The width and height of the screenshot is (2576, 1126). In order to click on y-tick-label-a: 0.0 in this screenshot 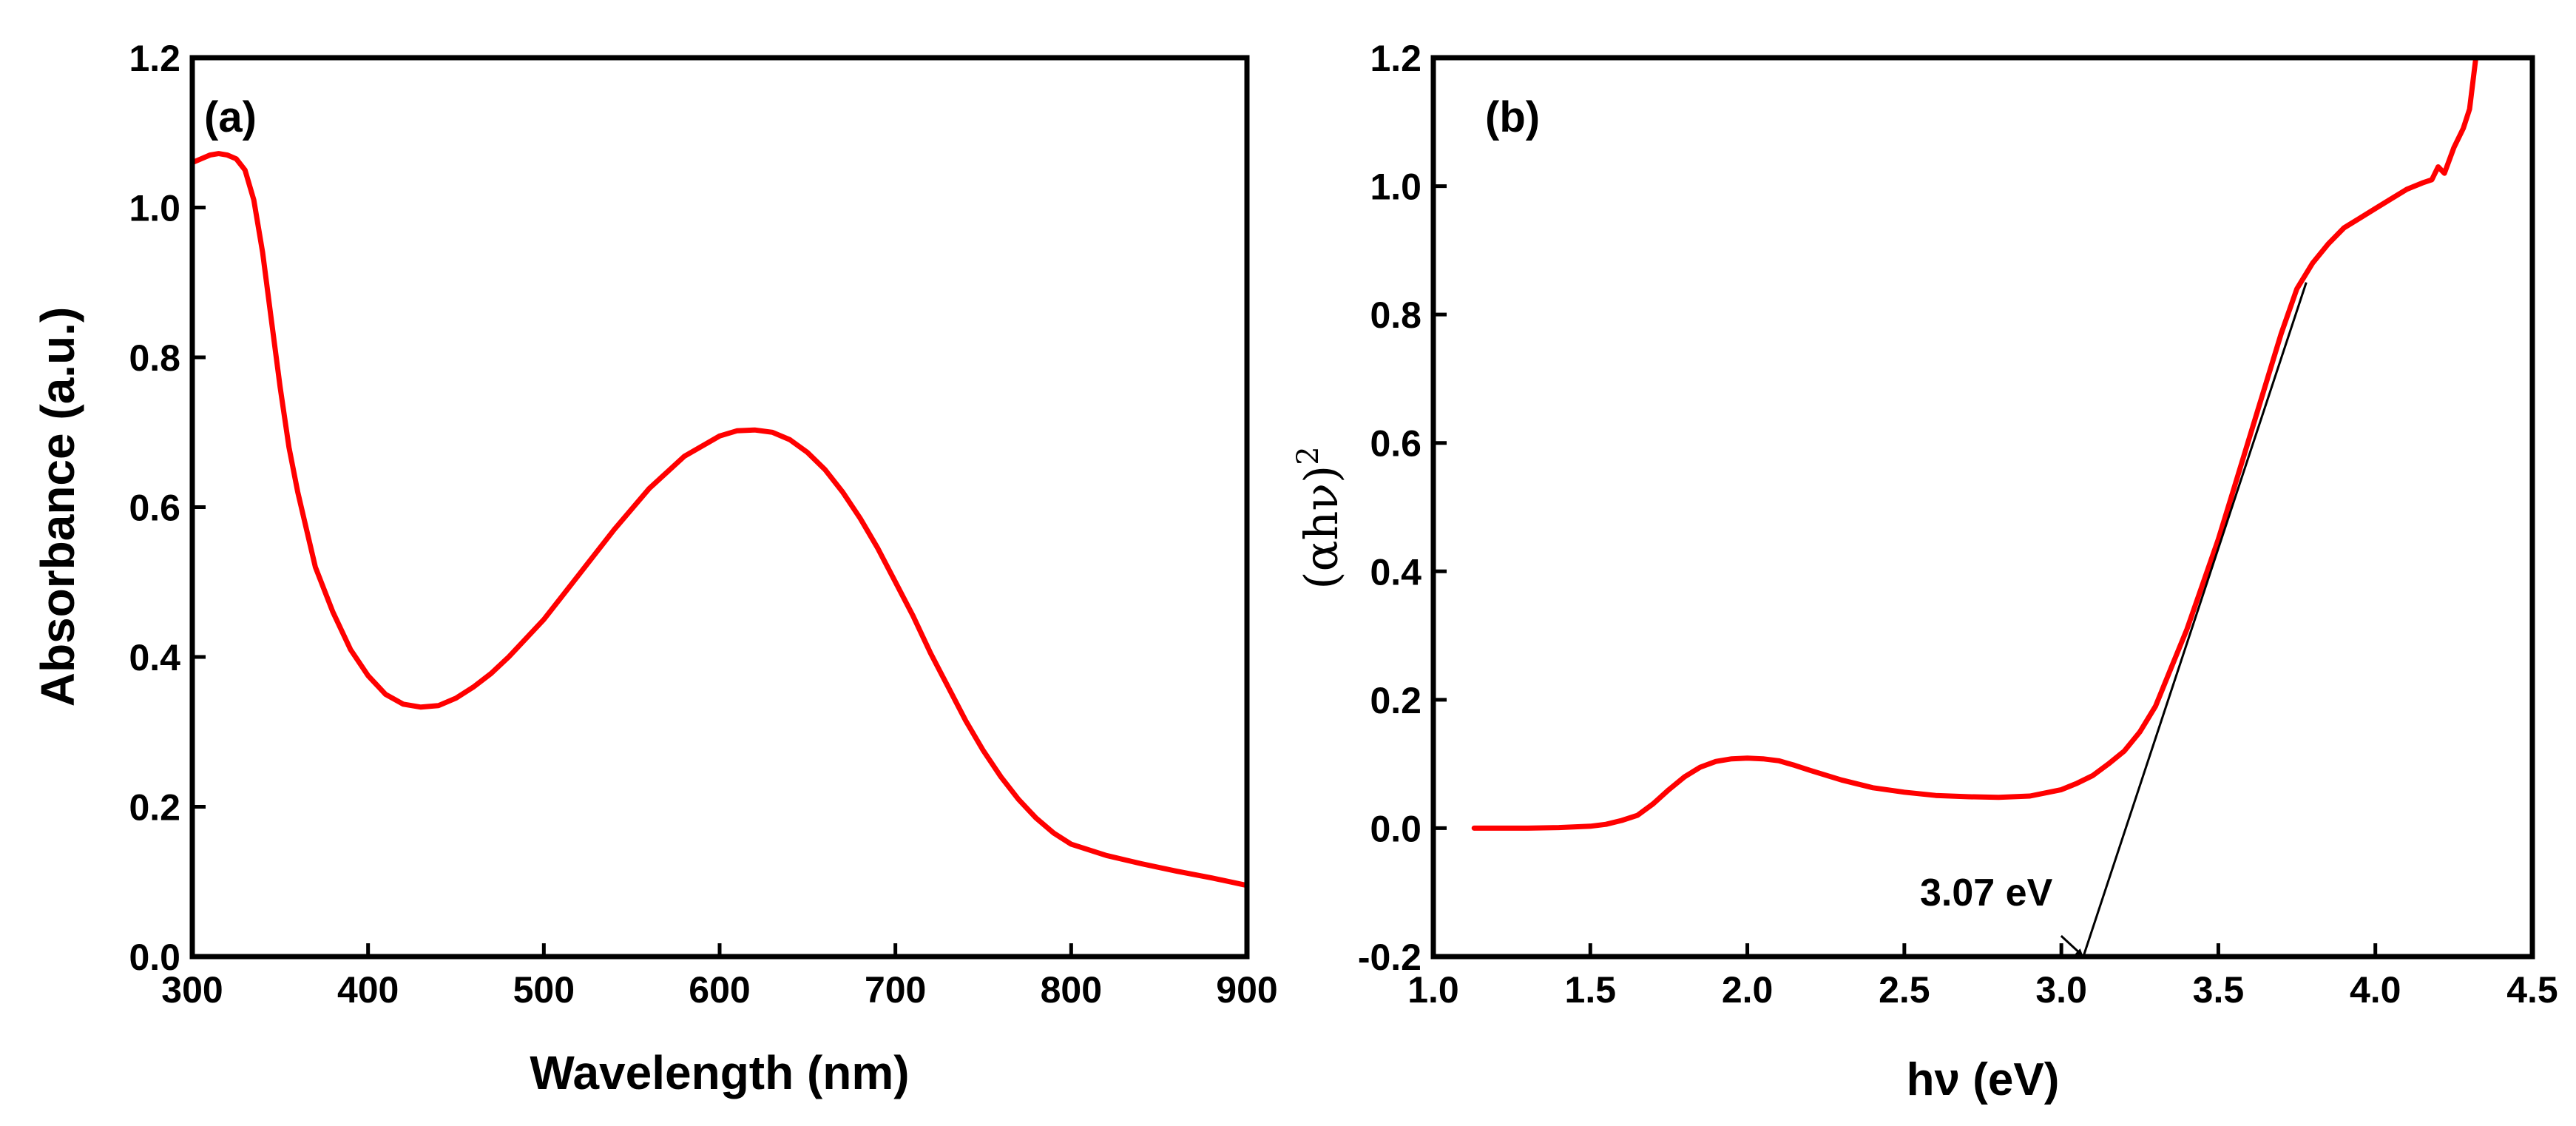, I will do `click(154, 957)`.